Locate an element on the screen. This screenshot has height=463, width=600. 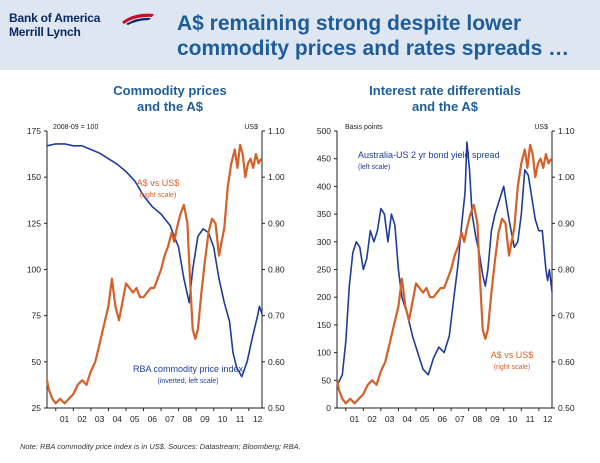
chart2-x-tick-label: 07 is located at coordinates (460, 419).